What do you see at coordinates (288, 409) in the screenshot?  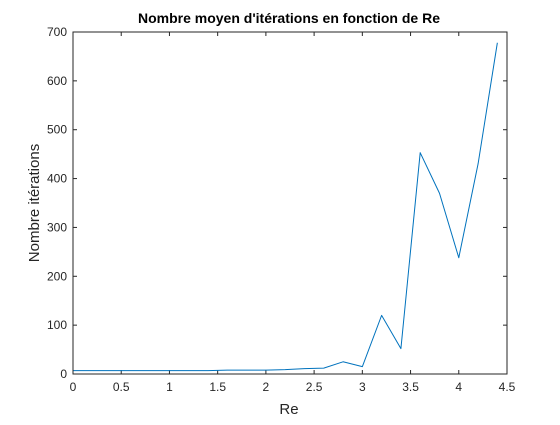 I see `x-axis-label: Re` at bounding box center [288, 409].